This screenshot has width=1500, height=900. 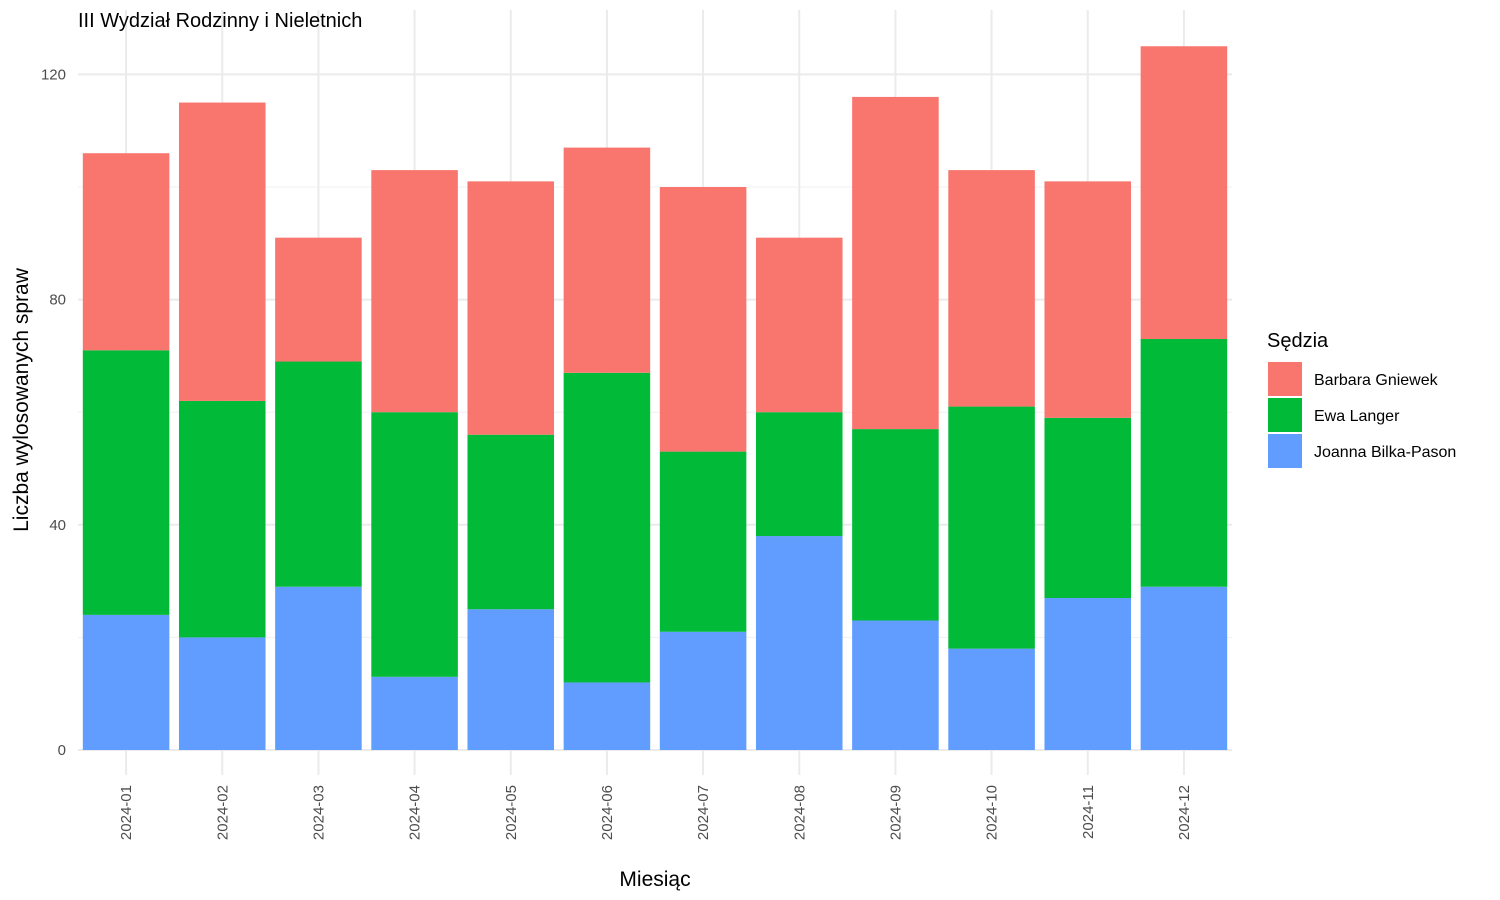 What do you see at coordinates (1376, 380) in the screenshot?
I see `legend-label: Barbara Gniewek` at bounding box center [1376, 380].